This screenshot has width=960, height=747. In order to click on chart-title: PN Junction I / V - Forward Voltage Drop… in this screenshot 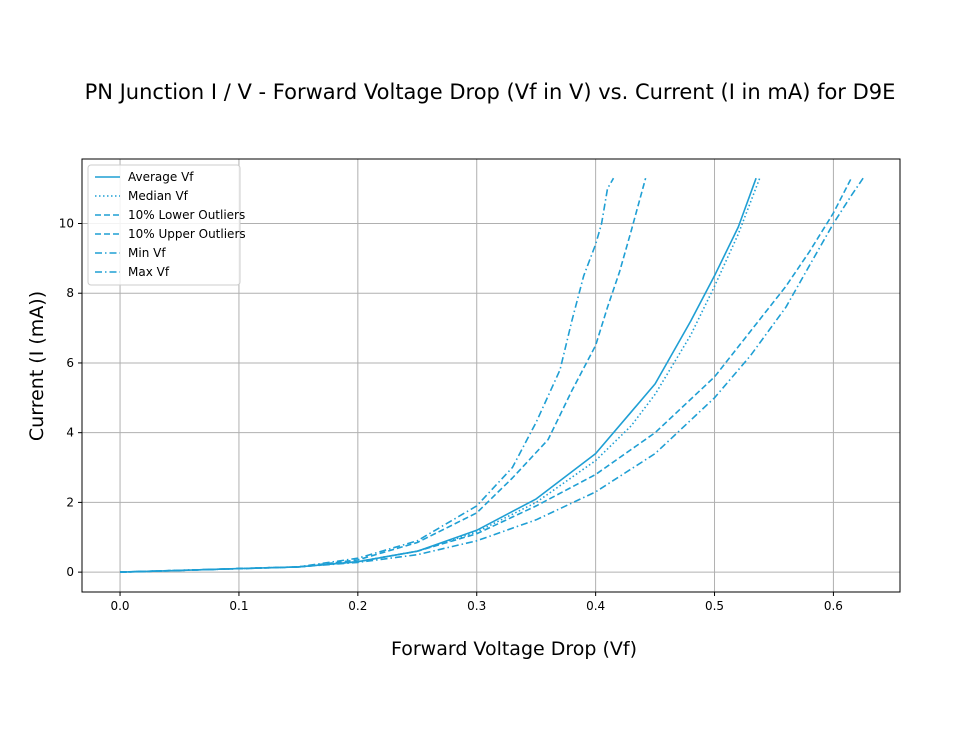, I will do `click(490, 92)`.